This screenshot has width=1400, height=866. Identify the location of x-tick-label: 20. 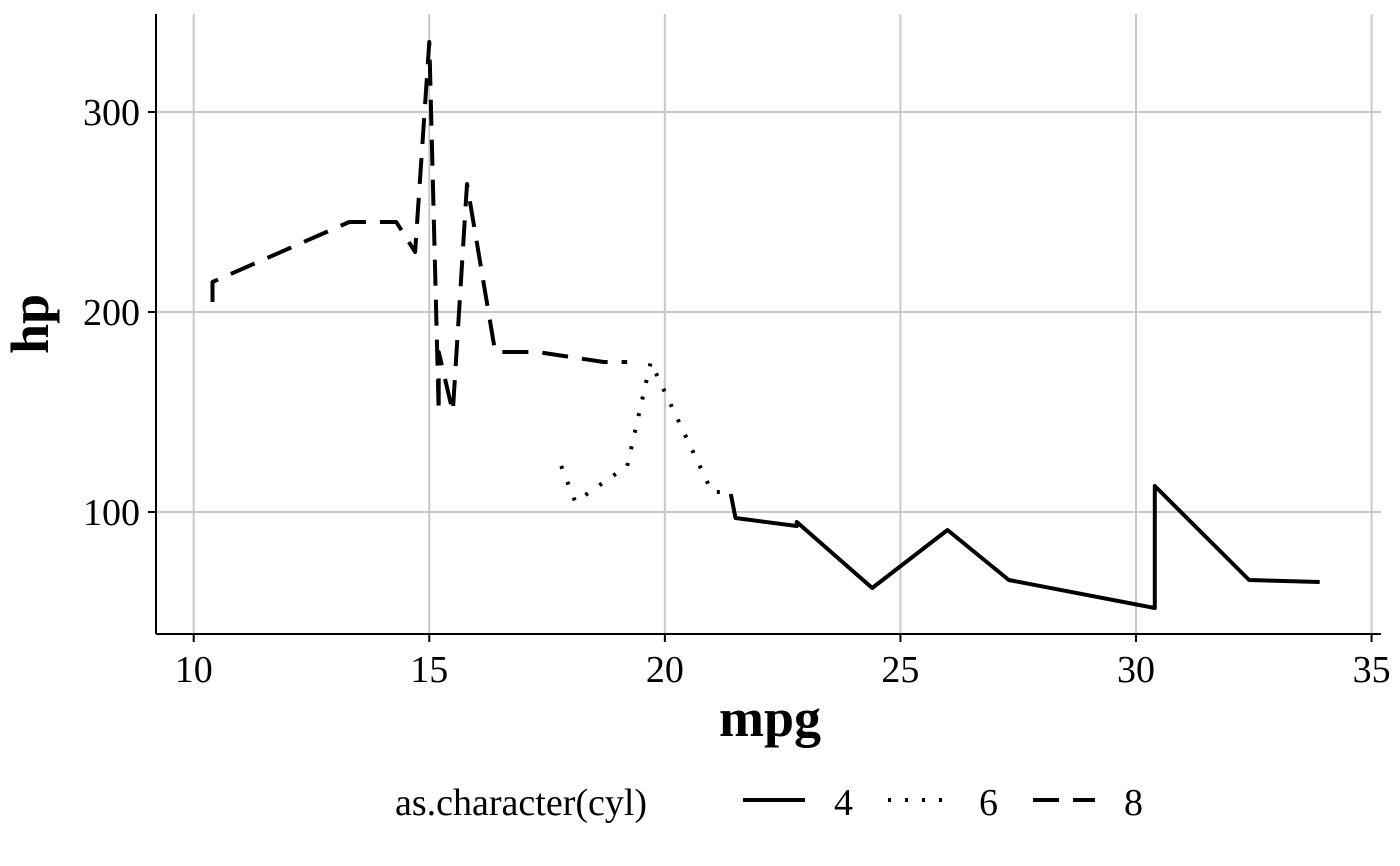
(665, 670).